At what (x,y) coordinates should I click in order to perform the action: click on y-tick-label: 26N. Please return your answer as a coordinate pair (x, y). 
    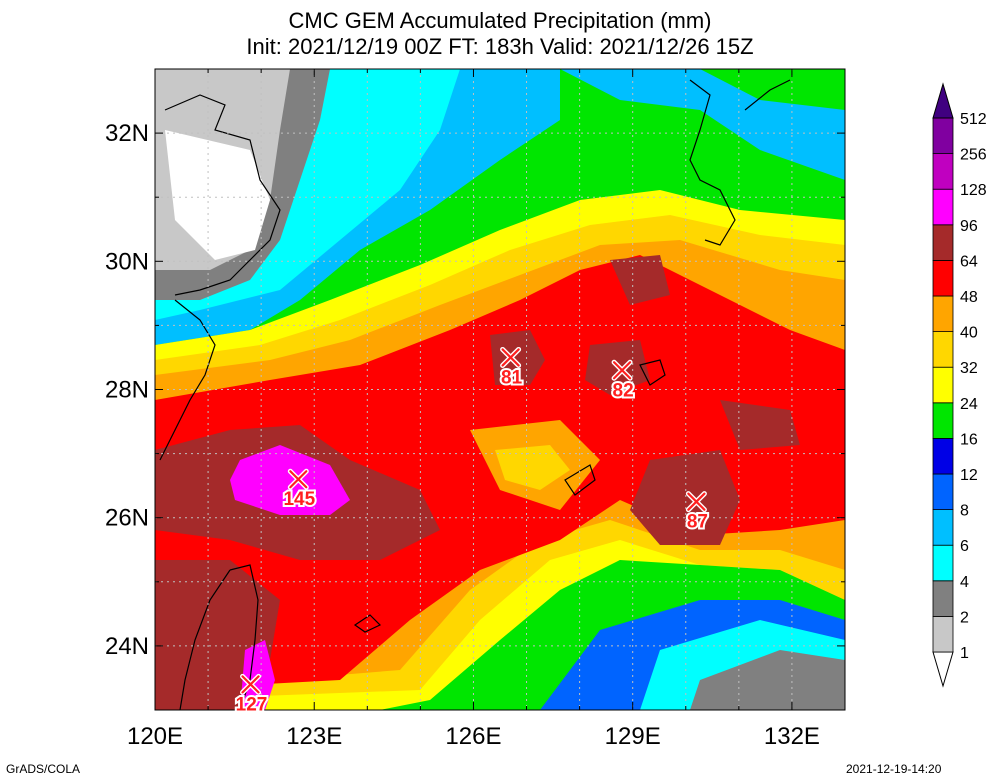
    Looking at the image, I should click on (127, 518).